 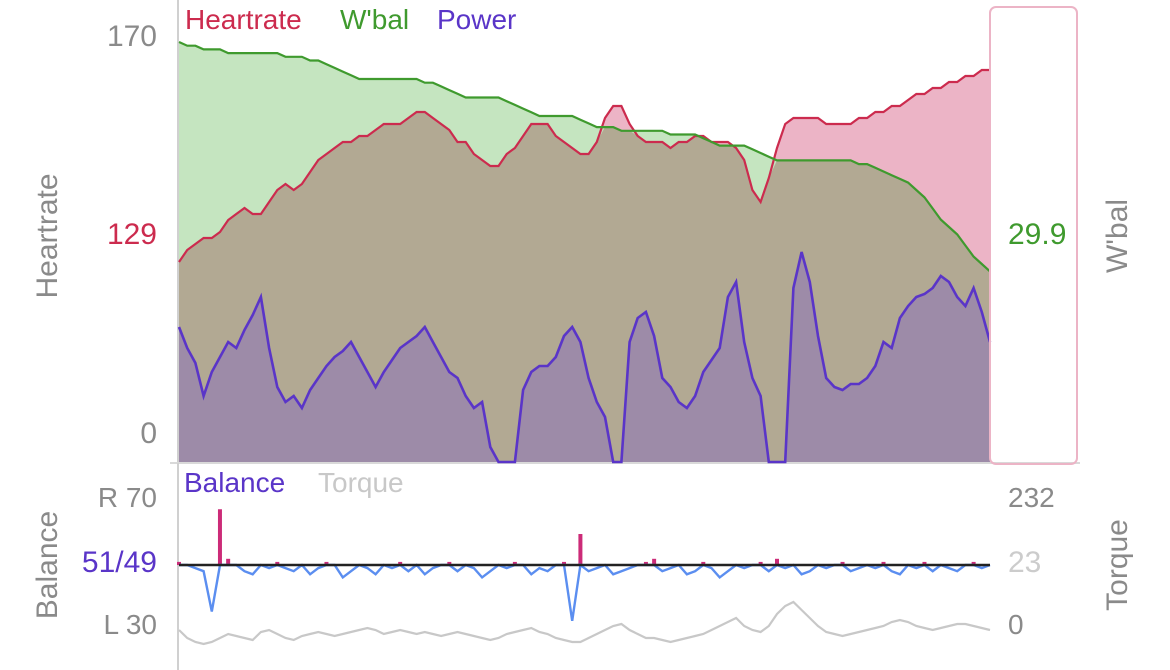 What do you see at coordinates (1024, 562) in the screenshot?
I see `torque-tick-23: 23` at bounding box center [1024, 562].